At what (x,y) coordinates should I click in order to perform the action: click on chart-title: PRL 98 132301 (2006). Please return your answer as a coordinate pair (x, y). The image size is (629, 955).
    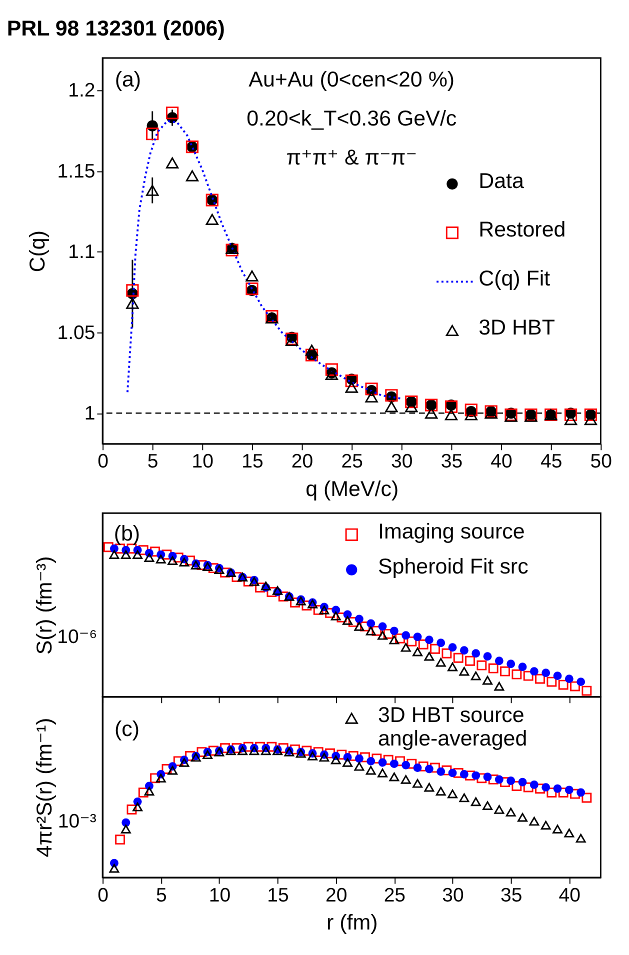
    Looking at the image, I should click on (115, 28).